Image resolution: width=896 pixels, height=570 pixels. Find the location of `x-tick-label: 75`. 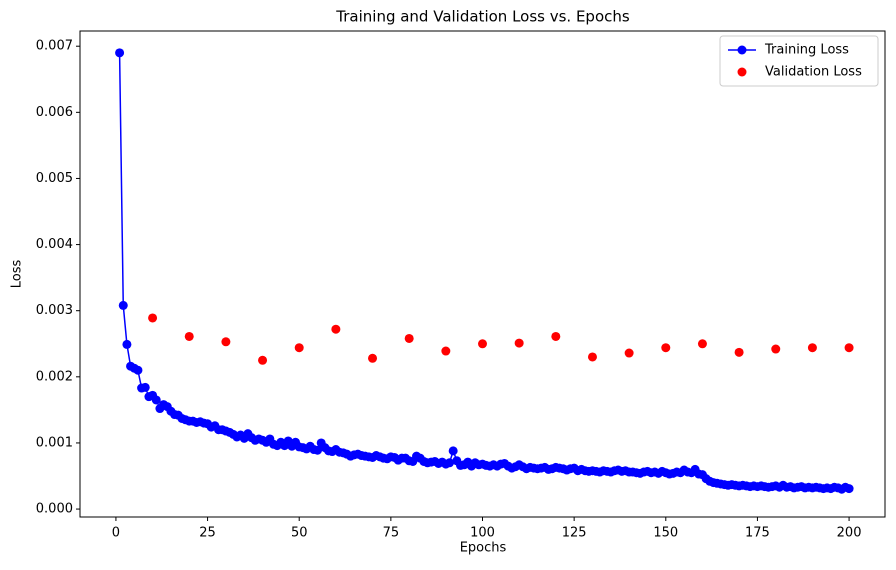

x-tick-label: 75 is located at coordinates (391, 533).